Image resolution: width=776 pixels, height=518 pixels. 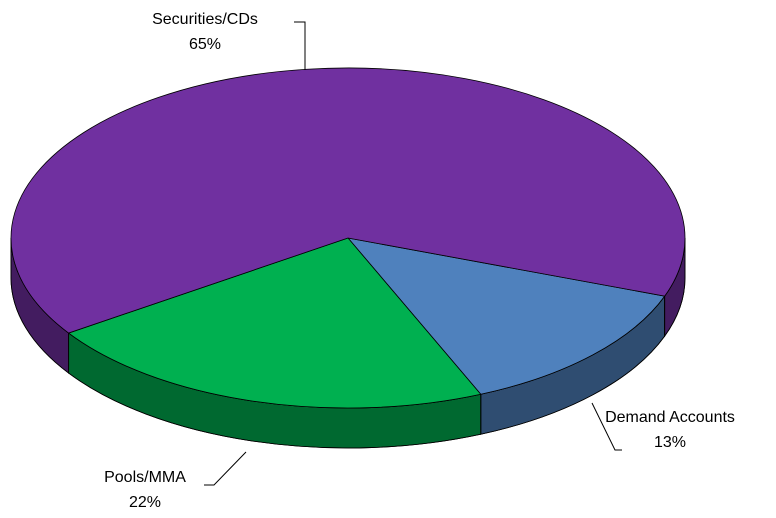 What do you see at coordinates (145, 490) in the screenshot?
I see `data-label: Pools/MMA 22%` at bounding box center [145, 490].